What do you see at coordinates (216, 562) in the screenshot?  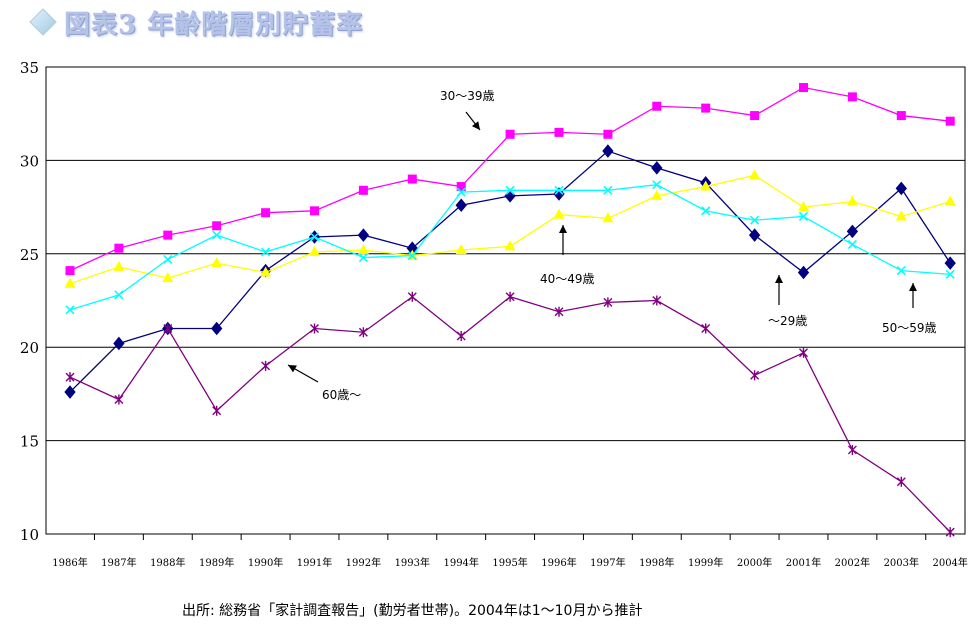 I see `x-tick-label: 1989年` at bounding box center [216, 562].